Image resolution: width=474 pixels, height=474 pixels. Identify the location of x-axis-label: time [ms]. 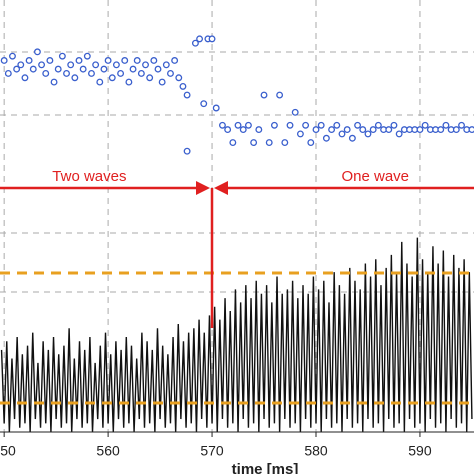
(265, 467).